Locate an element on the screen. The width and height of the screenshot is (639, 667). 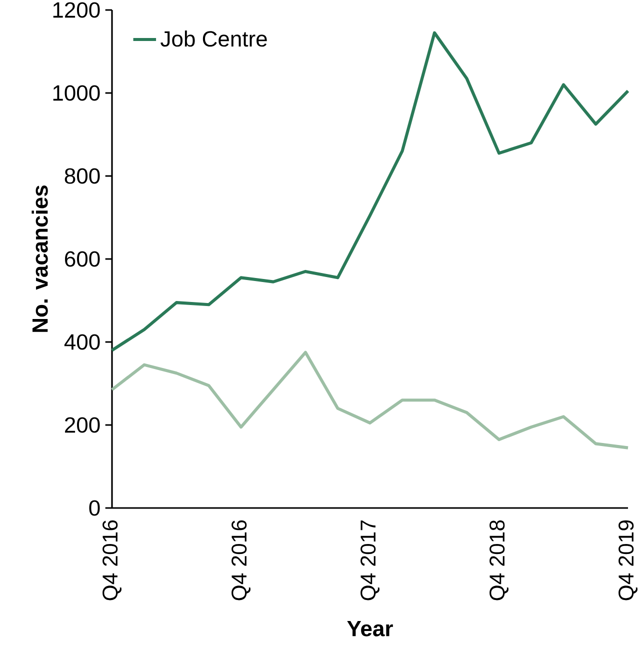
y-axis-title: No. vacancies is located at coordinates (40, 259).